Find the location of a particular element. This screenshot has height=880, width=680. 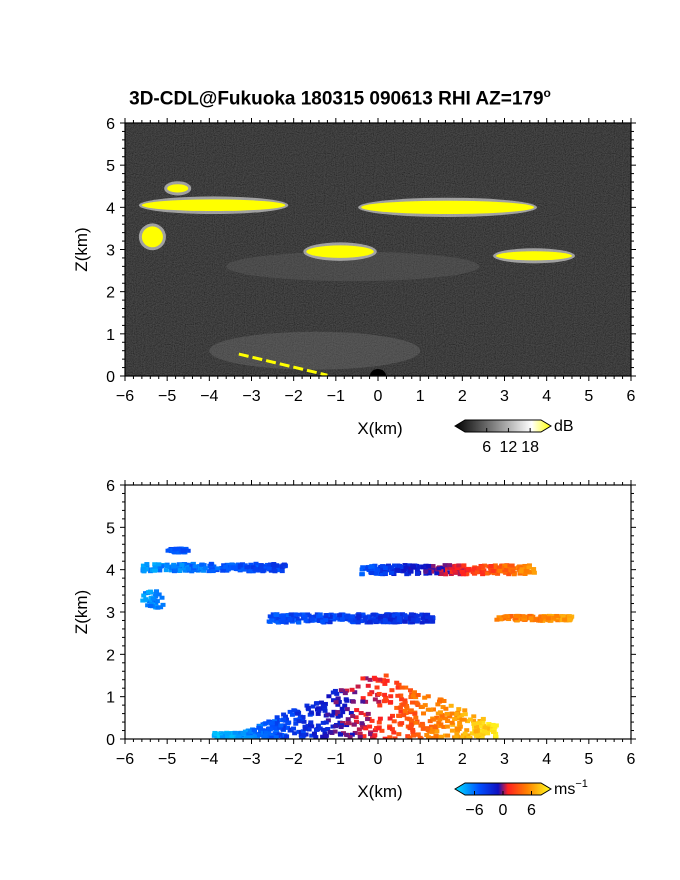

colorbar-tick-label: 18 is located at coordinates (530, 447).